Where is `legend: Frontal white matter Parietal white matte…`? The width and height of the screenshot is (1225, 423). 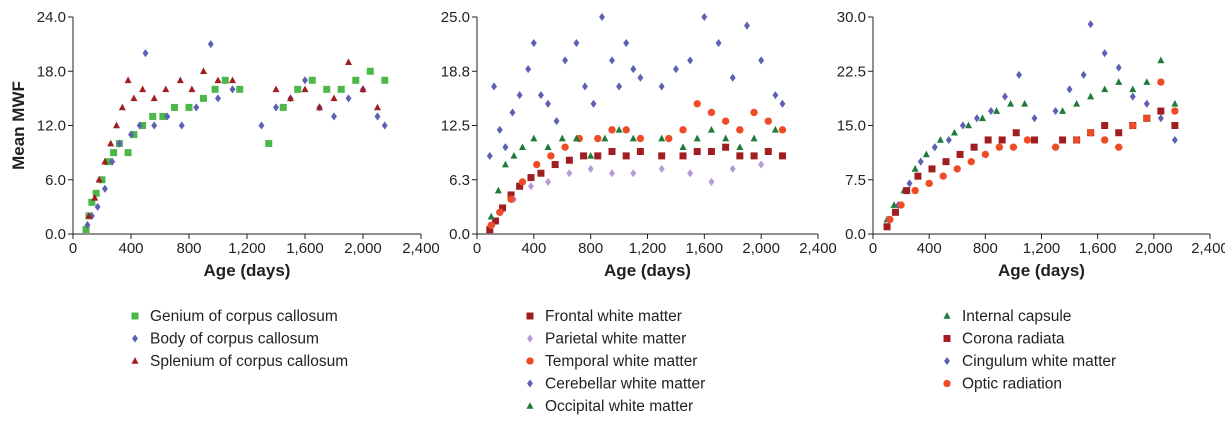
legend: Frontal white matter Parietal white matte… is located at coordinates (615, 361).